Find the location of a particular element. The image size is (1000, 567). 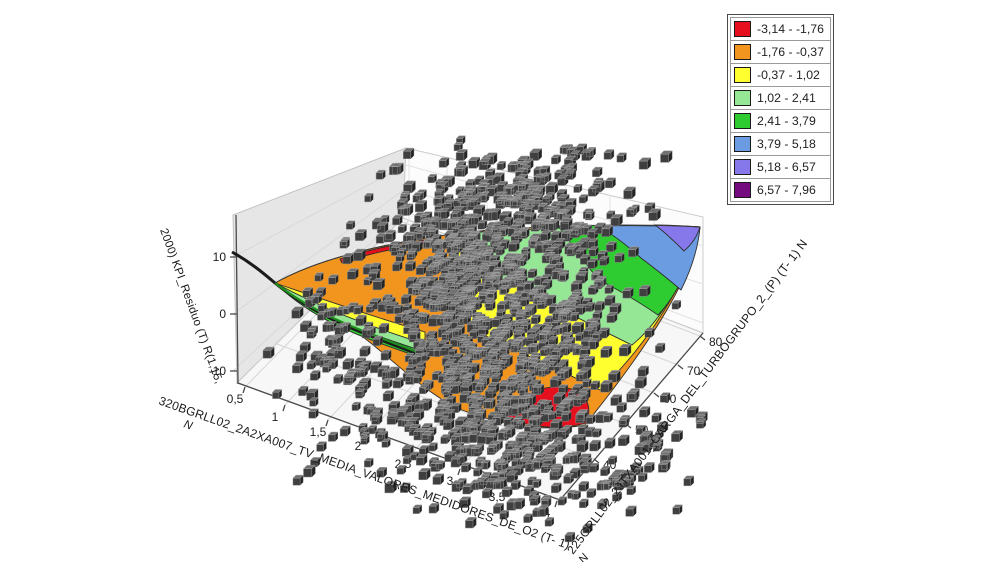

legend-item: 3,79 - 5,18 is located at coordinates (780, 144).